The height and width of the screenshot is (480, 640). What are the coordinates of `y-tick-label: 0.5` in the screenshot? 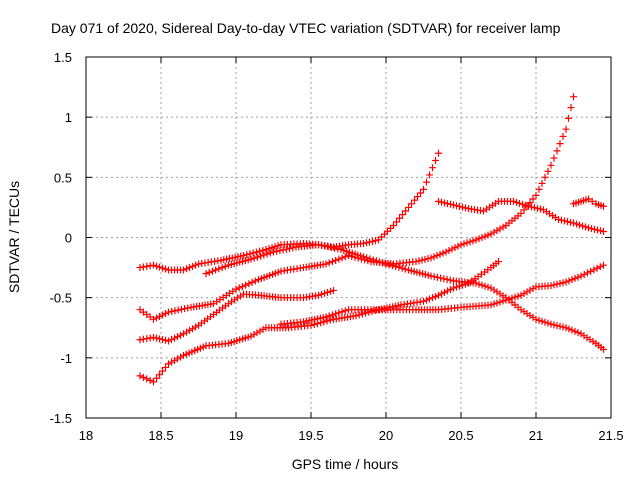 It's located at (63, 177).